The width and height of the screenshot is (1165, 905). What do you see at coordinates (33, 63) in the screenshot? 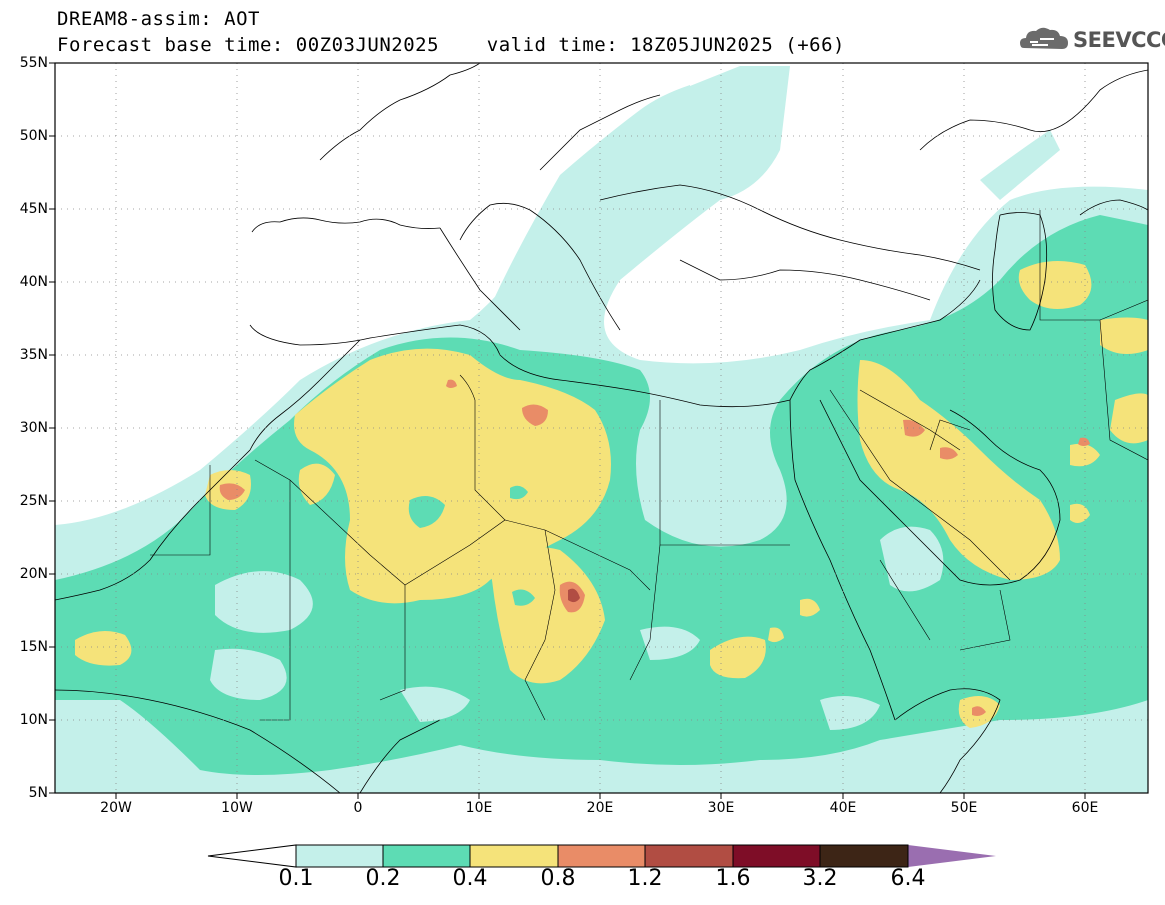
I see `lat-label-55n: 55N` at bounding box center [33, 63].